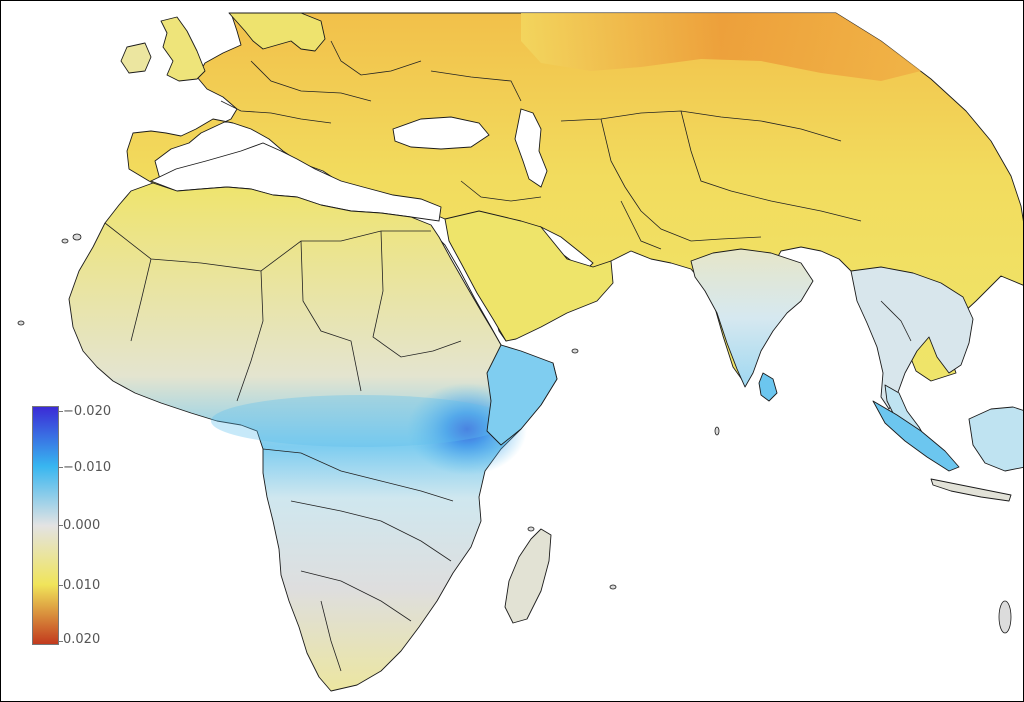 This screenshot has height=702, width=1024. What do you see at coordinates (87, 467) in the screenshot?
I see `colorbar-label: −0.010` at bounding box center [87, 467].